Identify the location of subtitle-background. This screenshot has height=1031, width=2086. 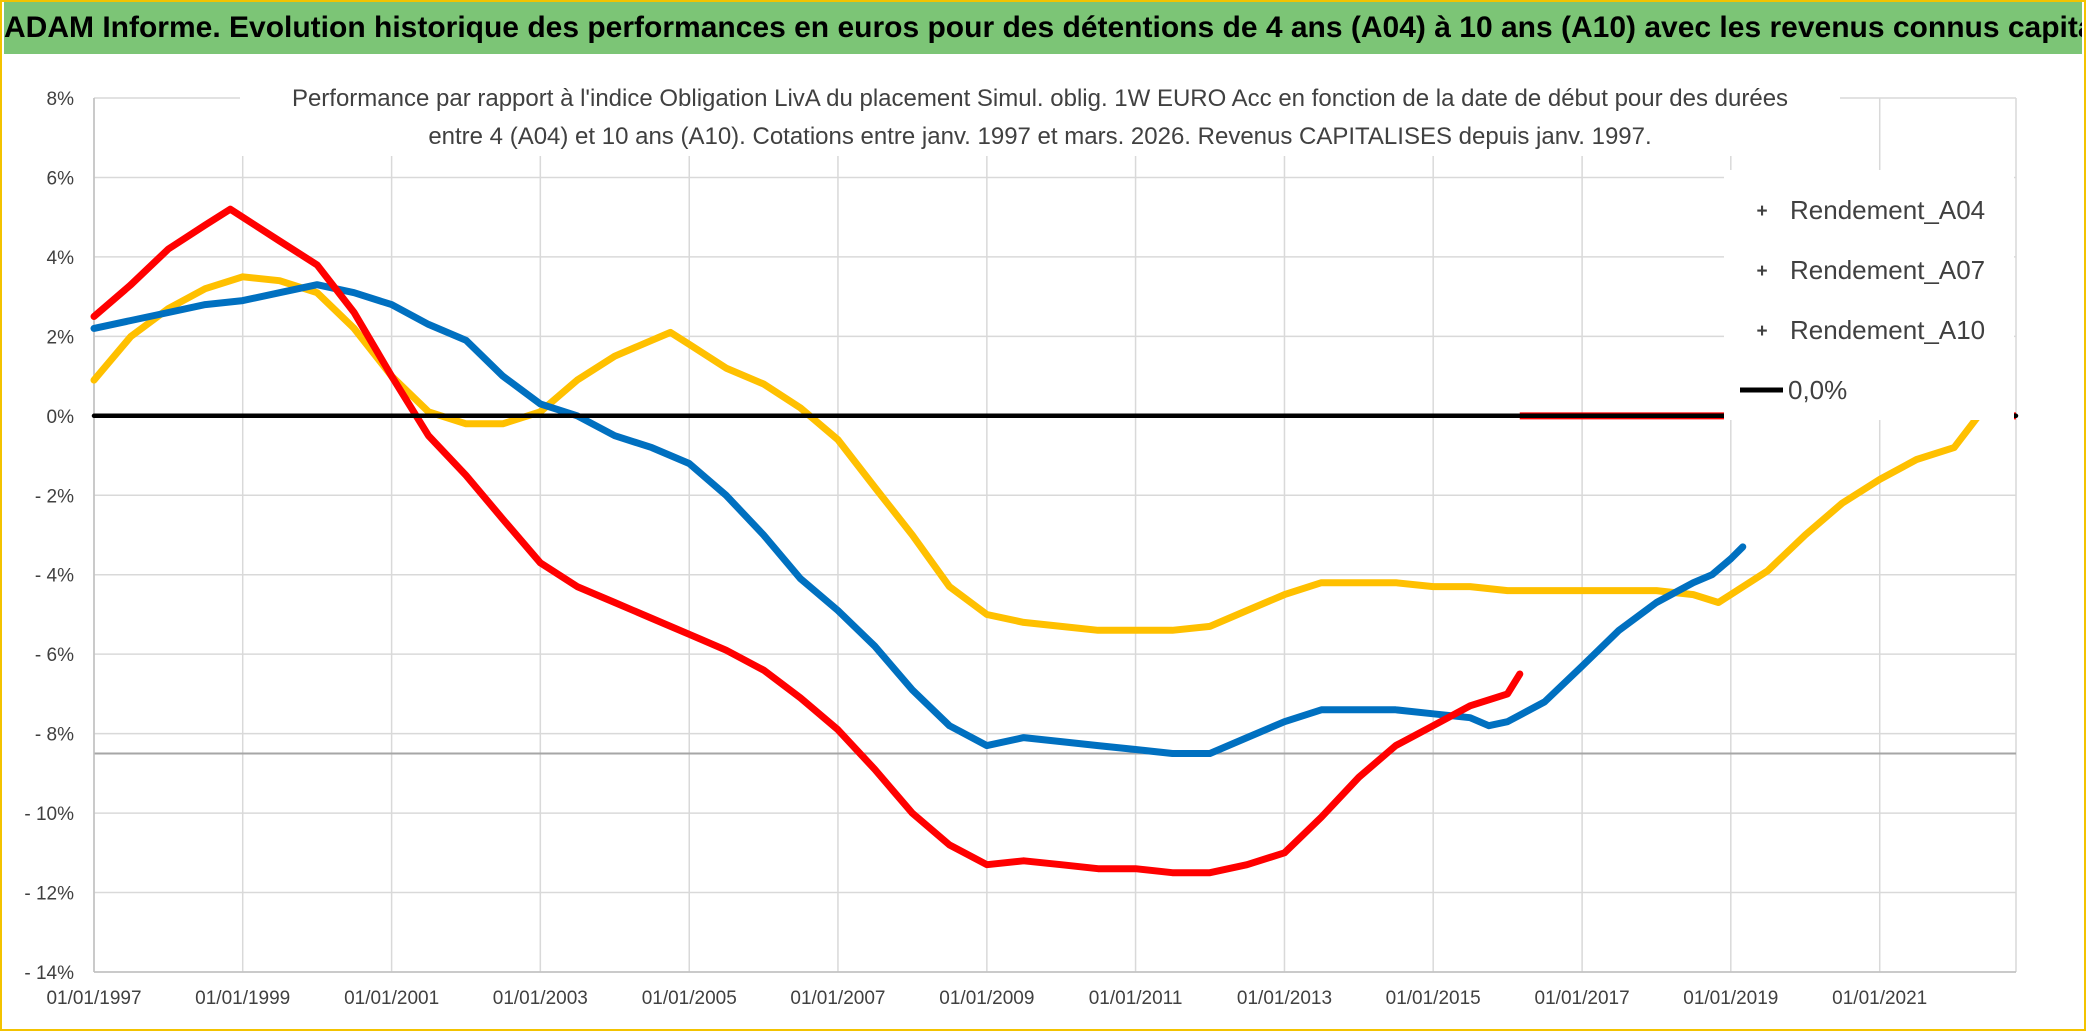
(1040, 118).